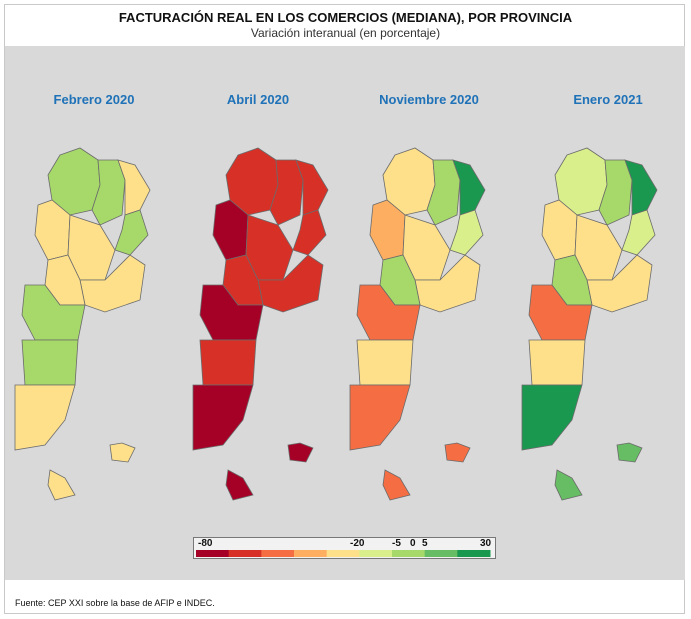 Image resolution: width=691 pixels, height=619 pixels. What do you see at coordinates (357, 543) in the screenshot?
I see `legend-tick-minus-20: -20` at bounding box center [357, 543].